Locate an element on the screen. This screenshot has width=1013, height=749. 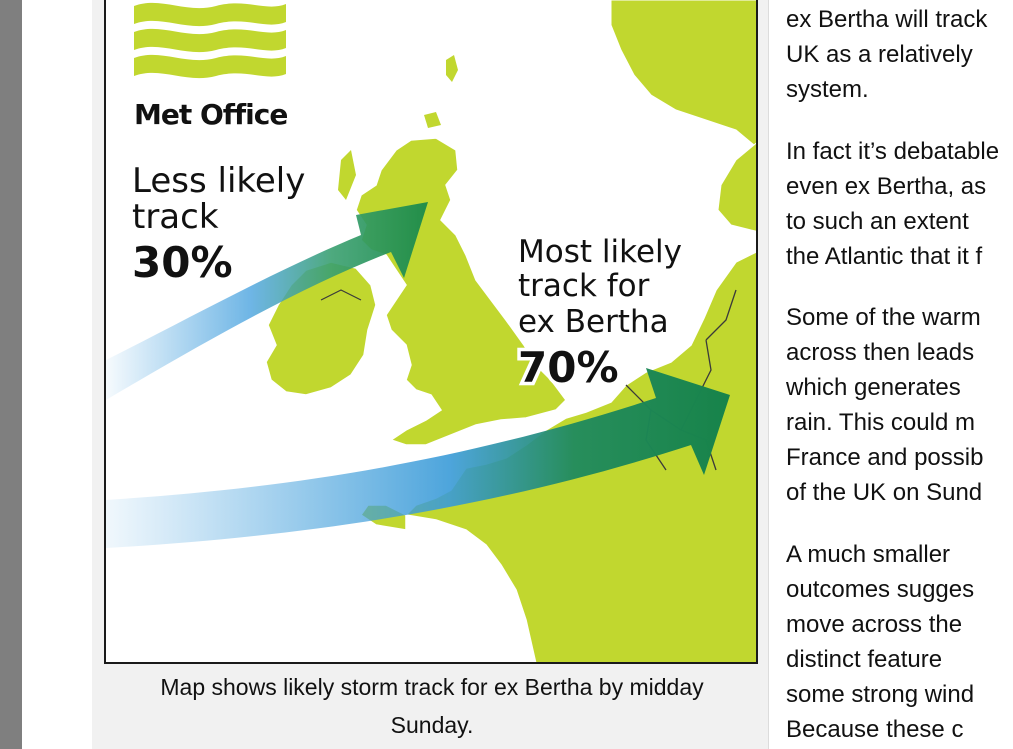
text-line: move across the is located at coordinates (874, 624).